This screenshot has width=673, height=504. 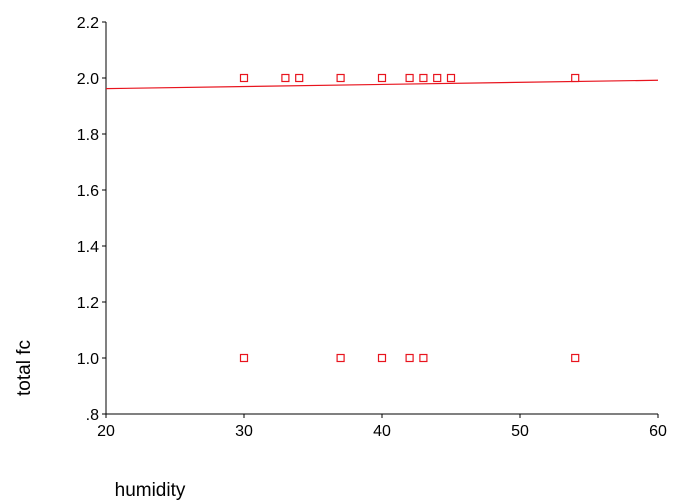 What do you see at coordinates (88, 247) in the screenshot?
I see `y-tick-label: 1.4` at bounding box center [88, 247].